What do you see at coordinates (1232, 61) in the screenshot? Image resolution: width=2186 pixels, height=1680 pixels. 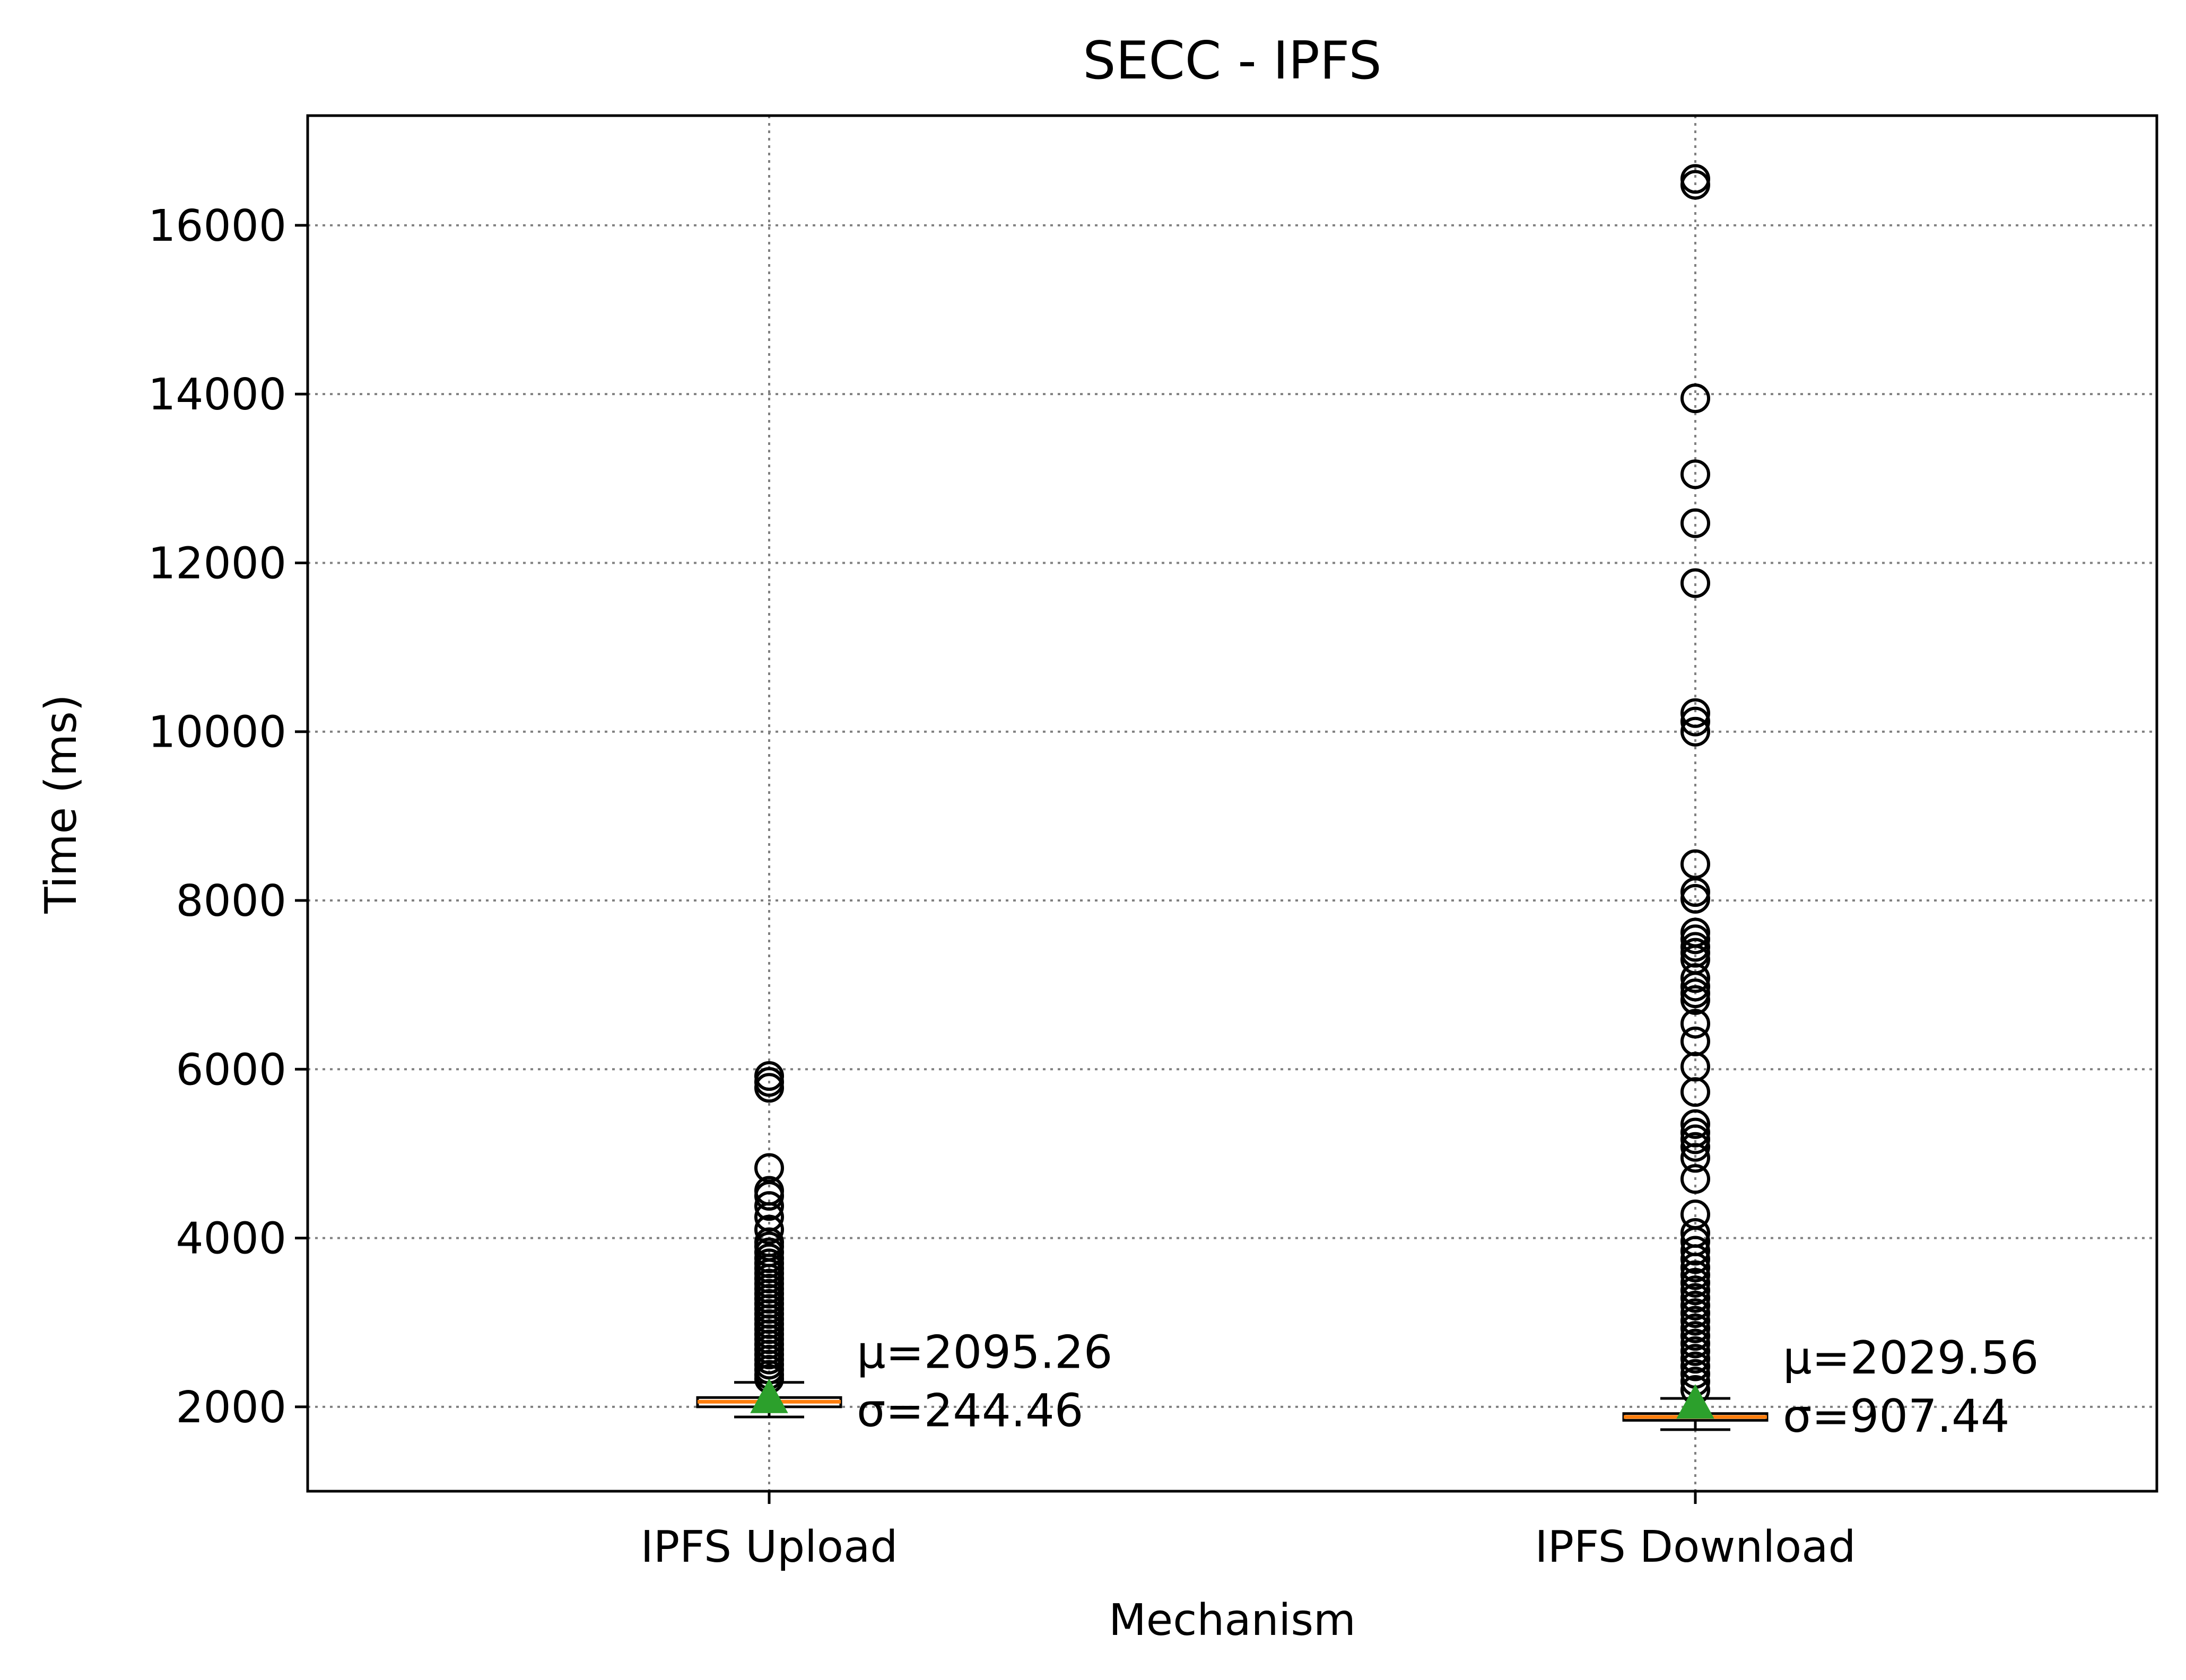 I see `chart-title: SECC - IPFS` at bounding box center [1232, 61].